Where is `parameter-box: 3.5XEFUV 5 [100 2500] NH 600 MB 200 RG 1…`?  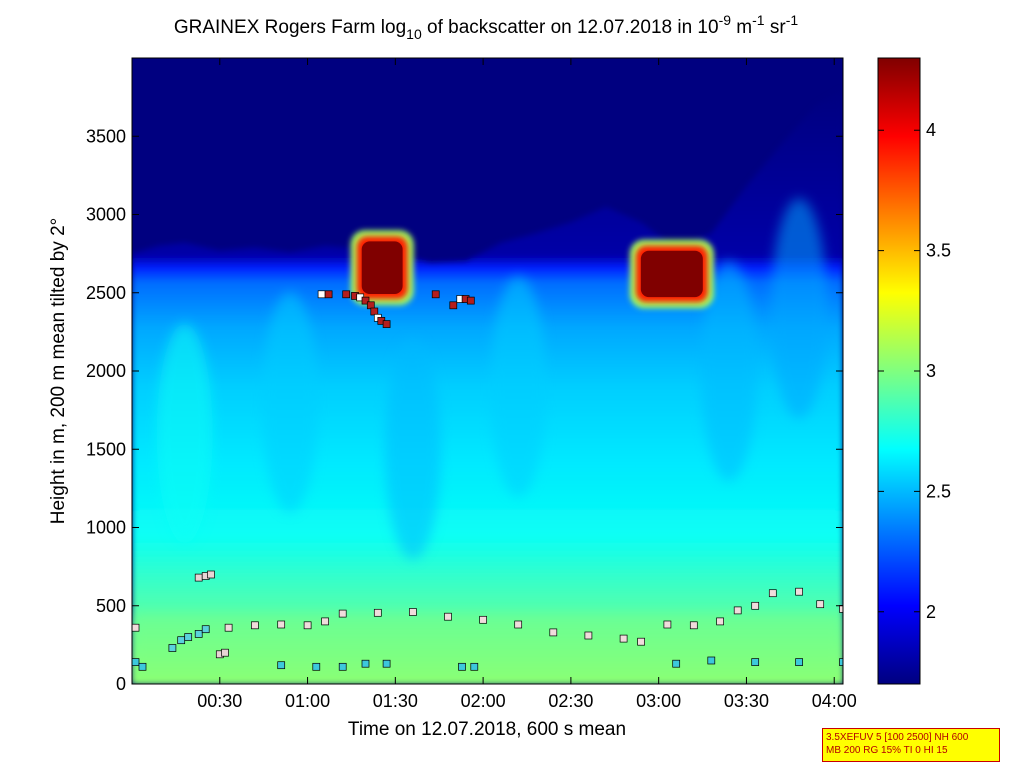
parameter-box: 3.5XEFUV 5 [100 2500] NH 600 MB 200 RG 1… is located at coordinates (911, 745).